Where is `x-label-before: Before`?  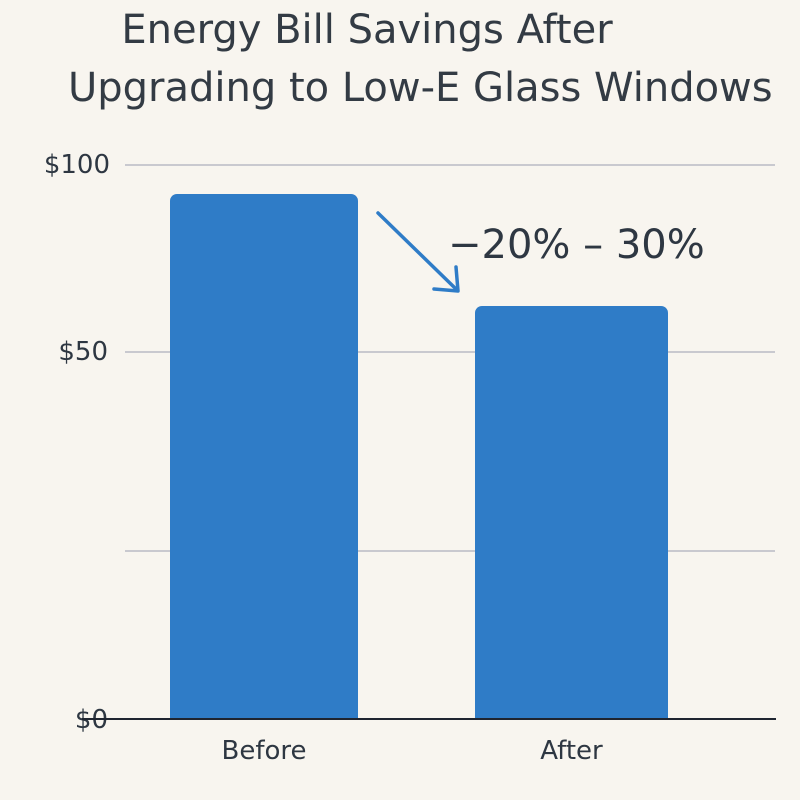 x-label-before: Before is located at coordinates (264, 751).